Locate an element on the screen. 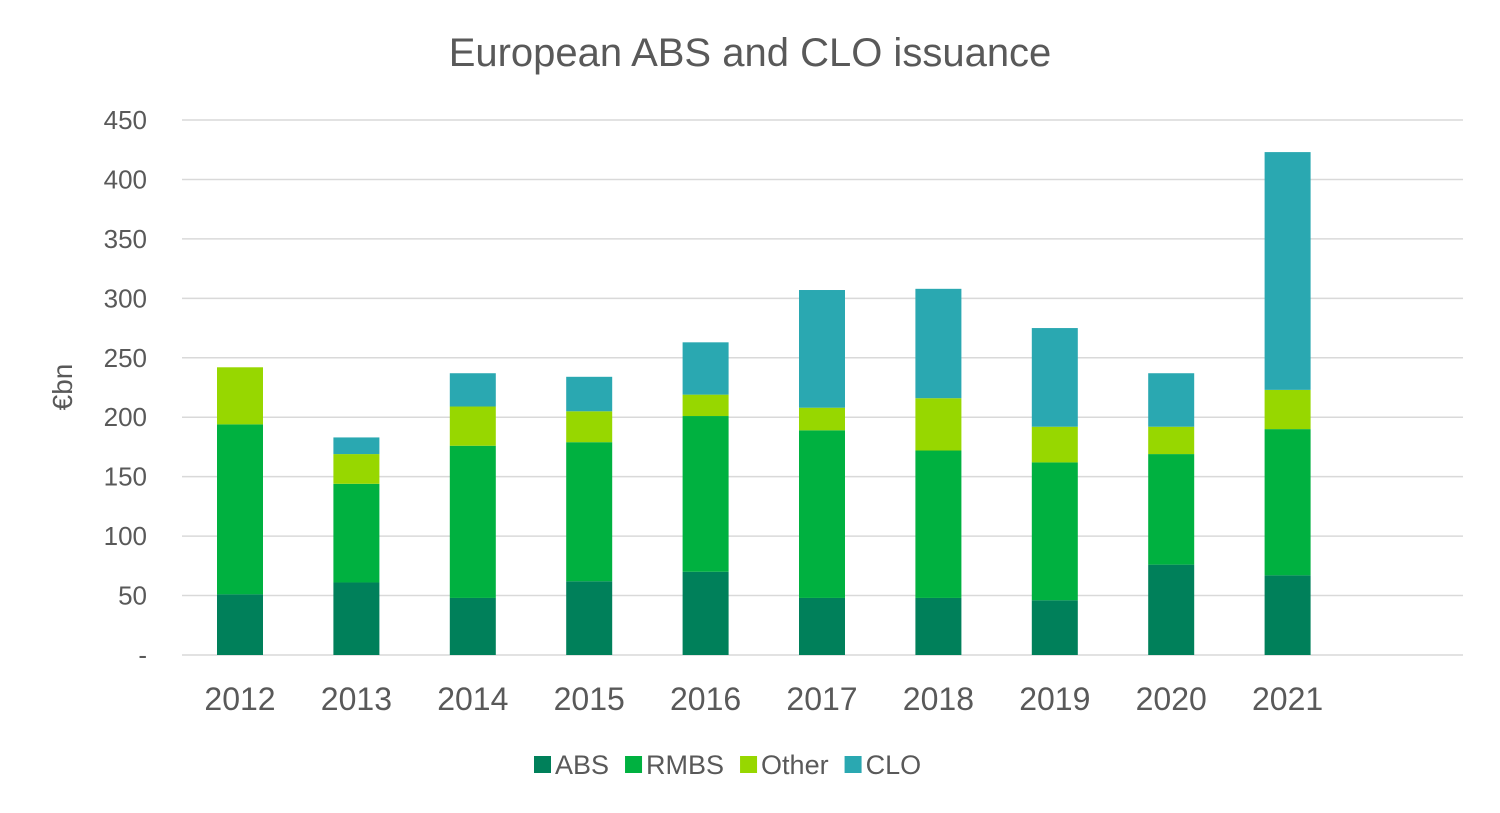 The height and width of the screenshot is (813, 1500). legend-label: RMBS is located at coordinates (685, 765).